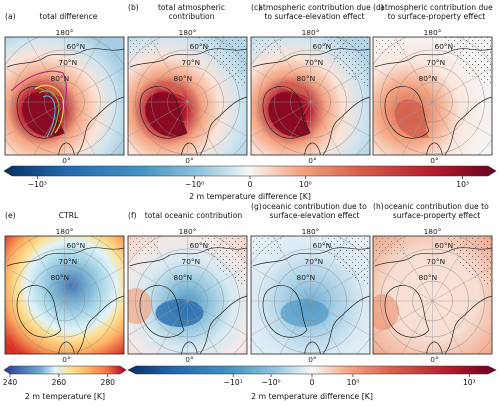 This screenshot has width=500, height=406. What do you see at coordinates (312, 396) in the screenshot?
I see `colorbar-bottom-label: 2 m temperature difference [K]` at bounding box center [312, 396].